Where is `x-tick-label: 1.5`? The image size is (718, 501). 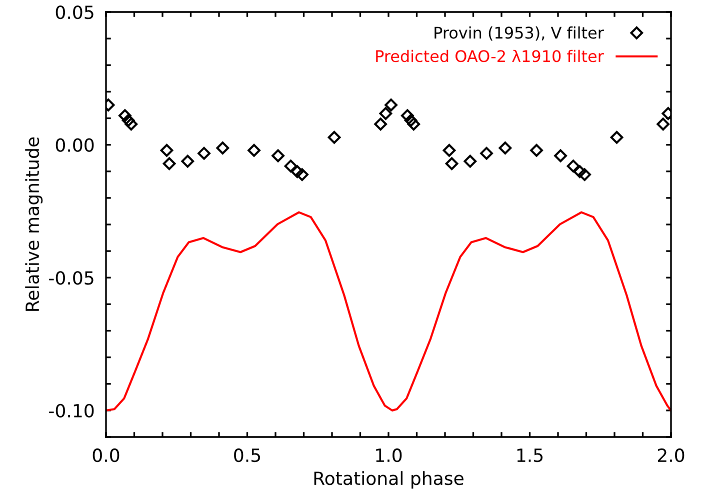 x-tick-label: 1.5 is located at coordinates (530, 455).